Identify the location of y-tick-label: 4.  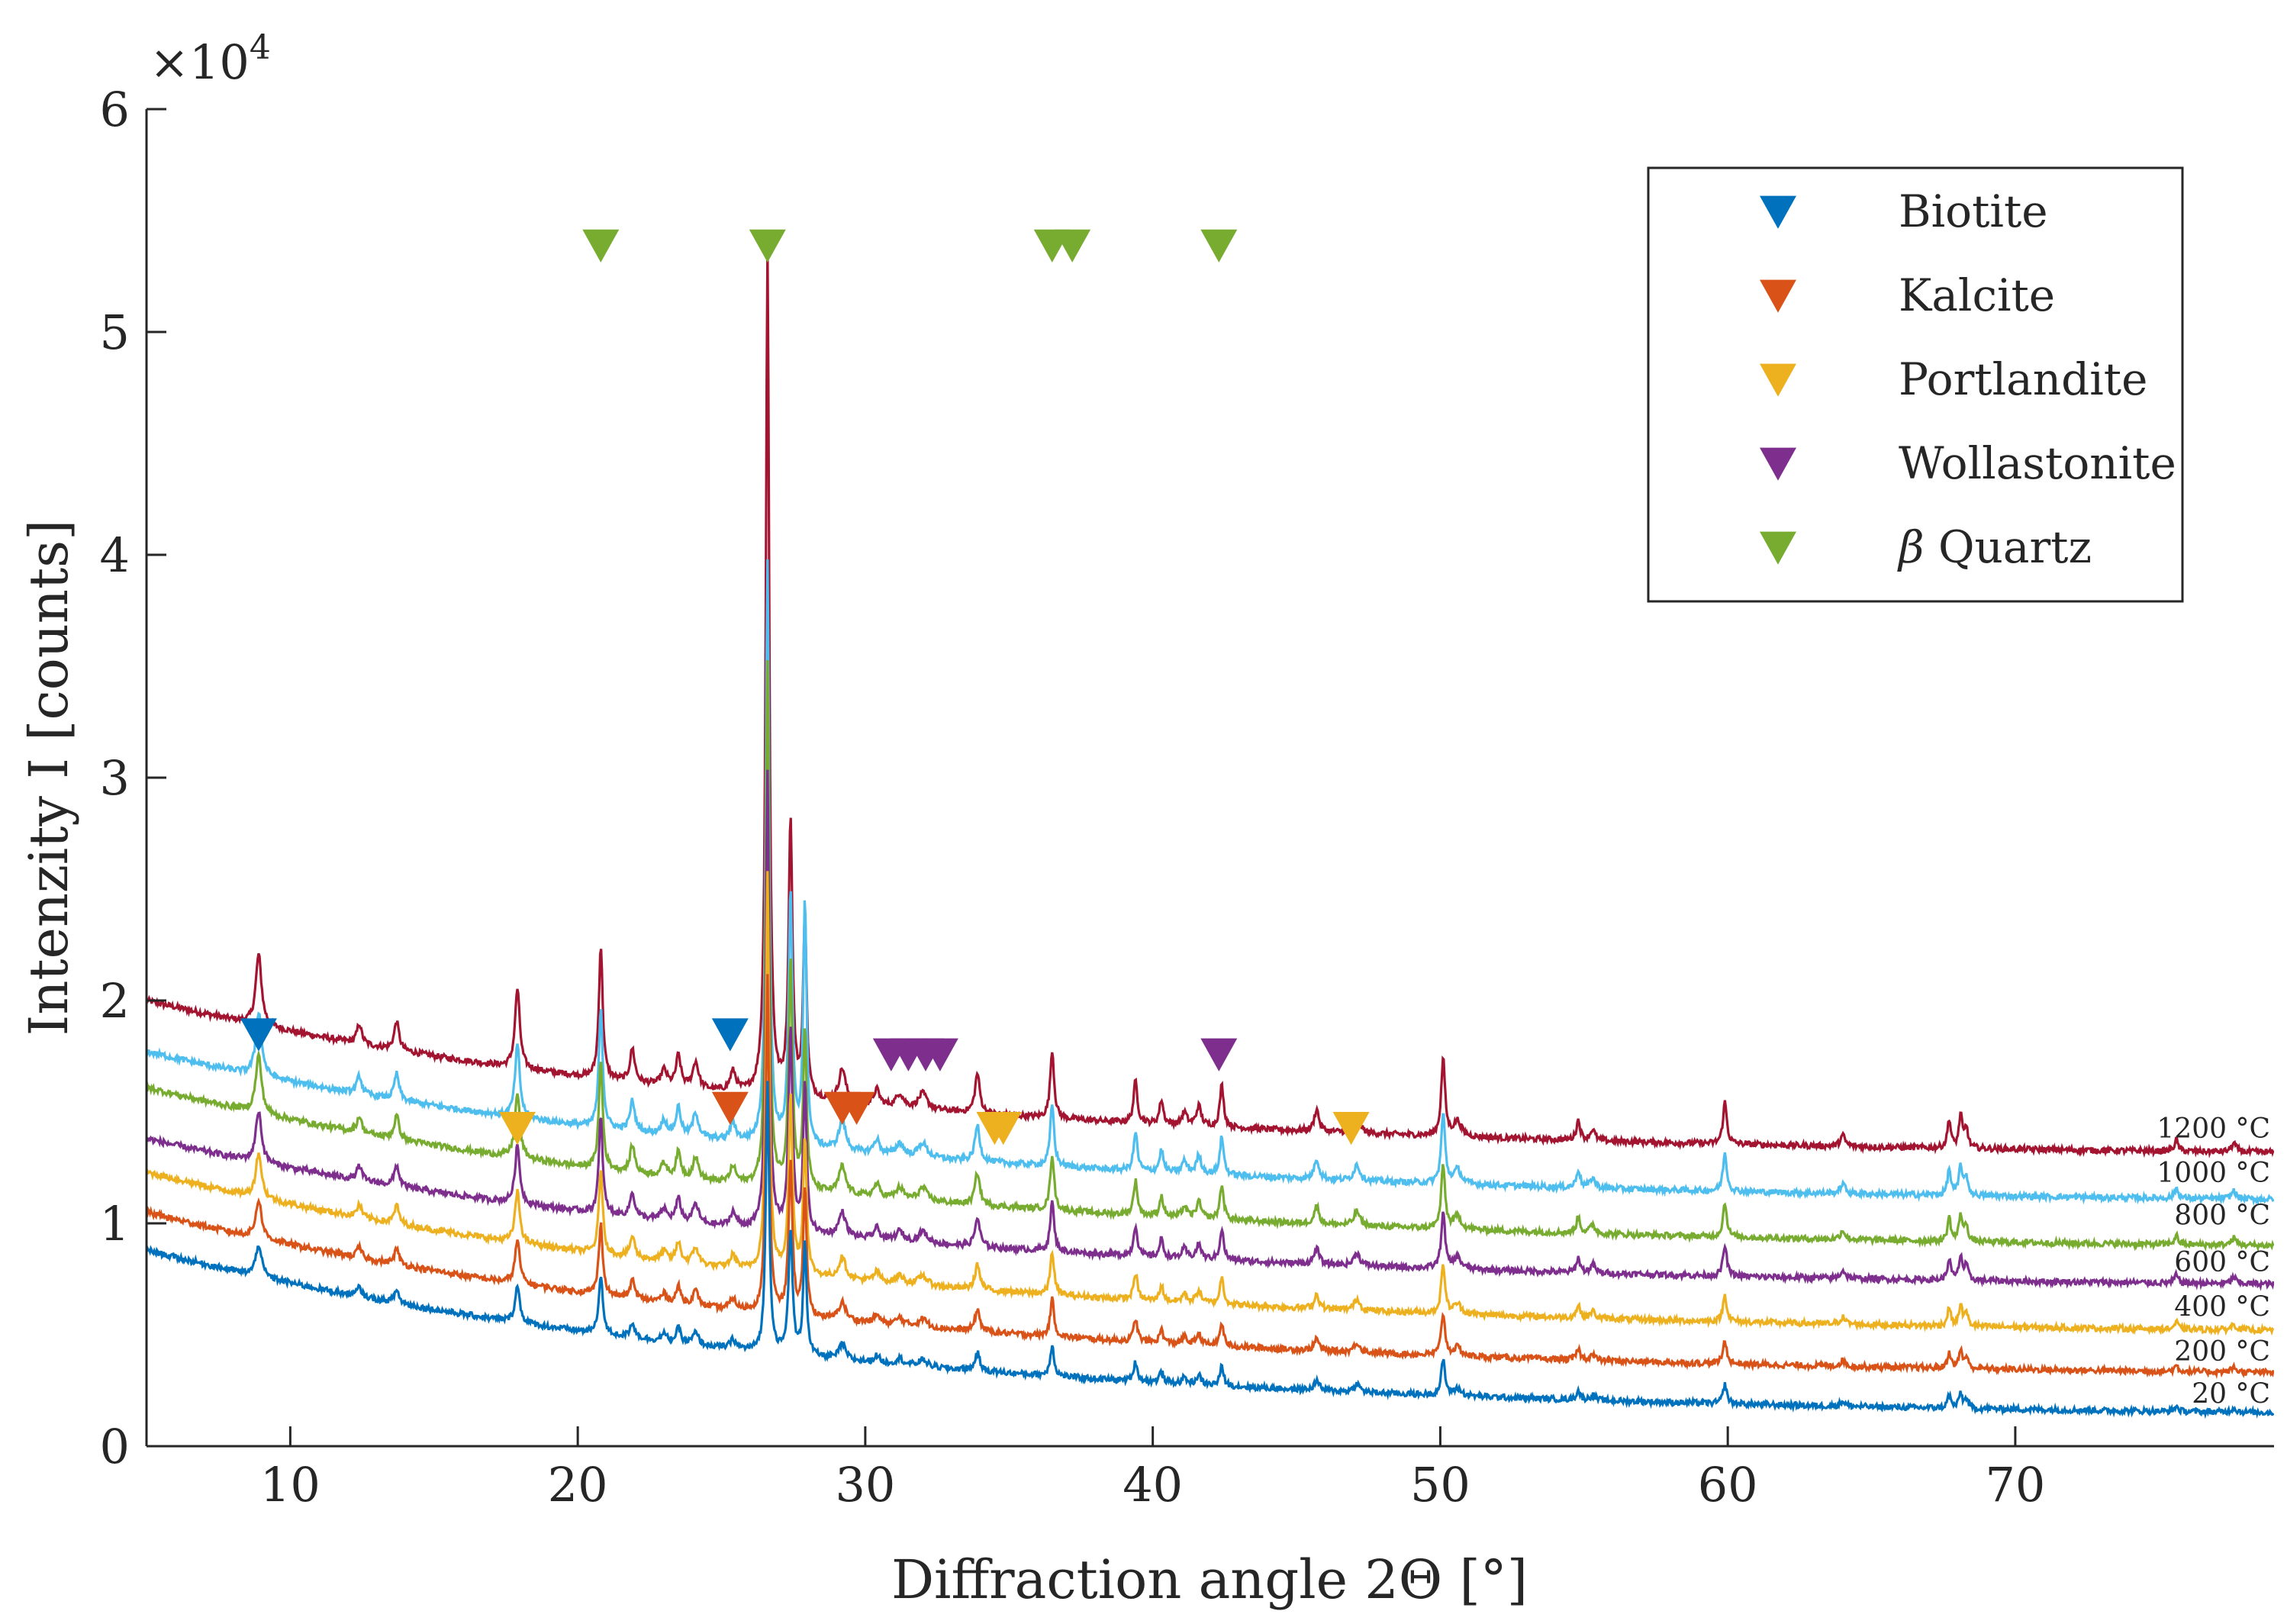
(115, 555).